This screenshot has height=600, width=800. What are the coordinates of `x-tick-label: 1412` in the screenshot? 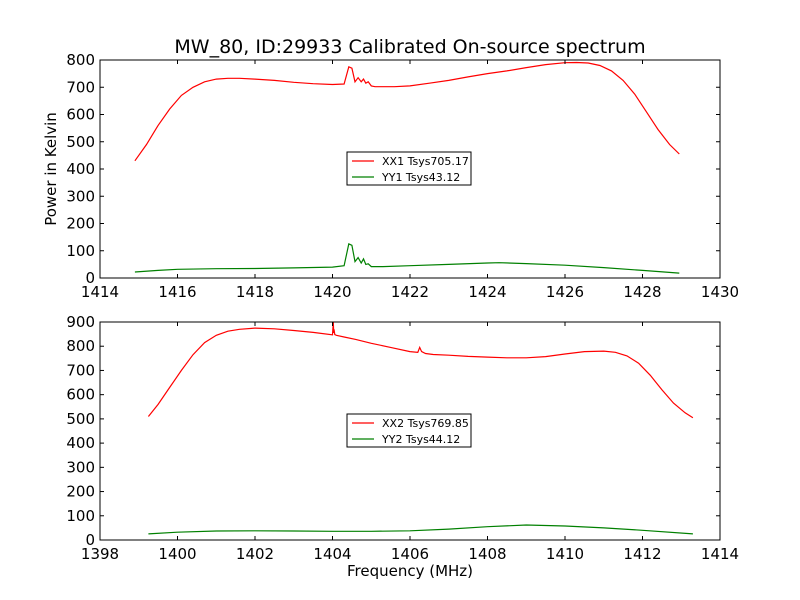 It's located at (642, 554).